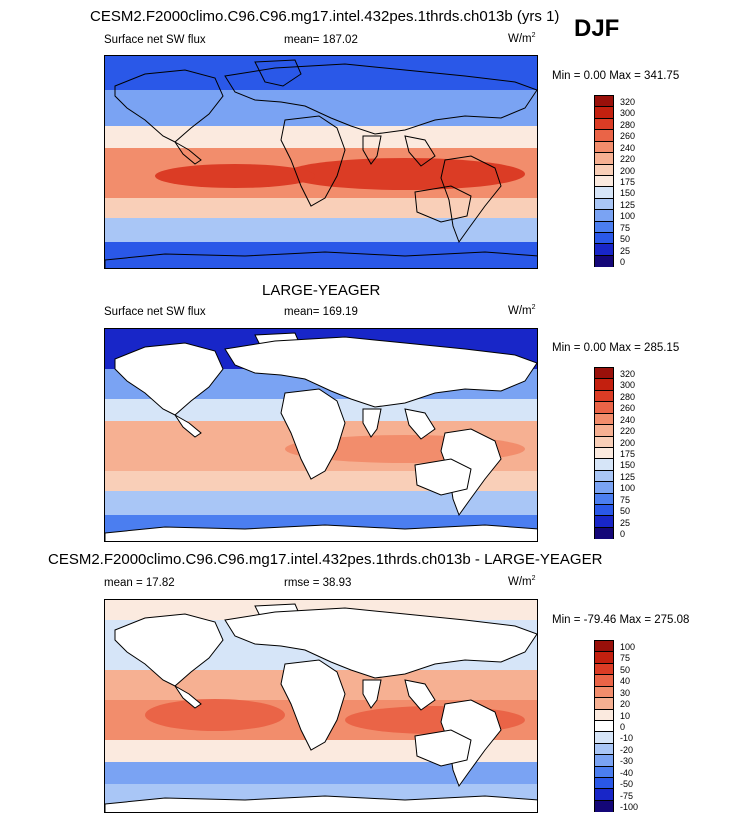 The width and height of the screenshot is (732, 820). Describe the element at coordinates (420, 424) in the screenshot. I see `continent-southeast-asia` at that location.